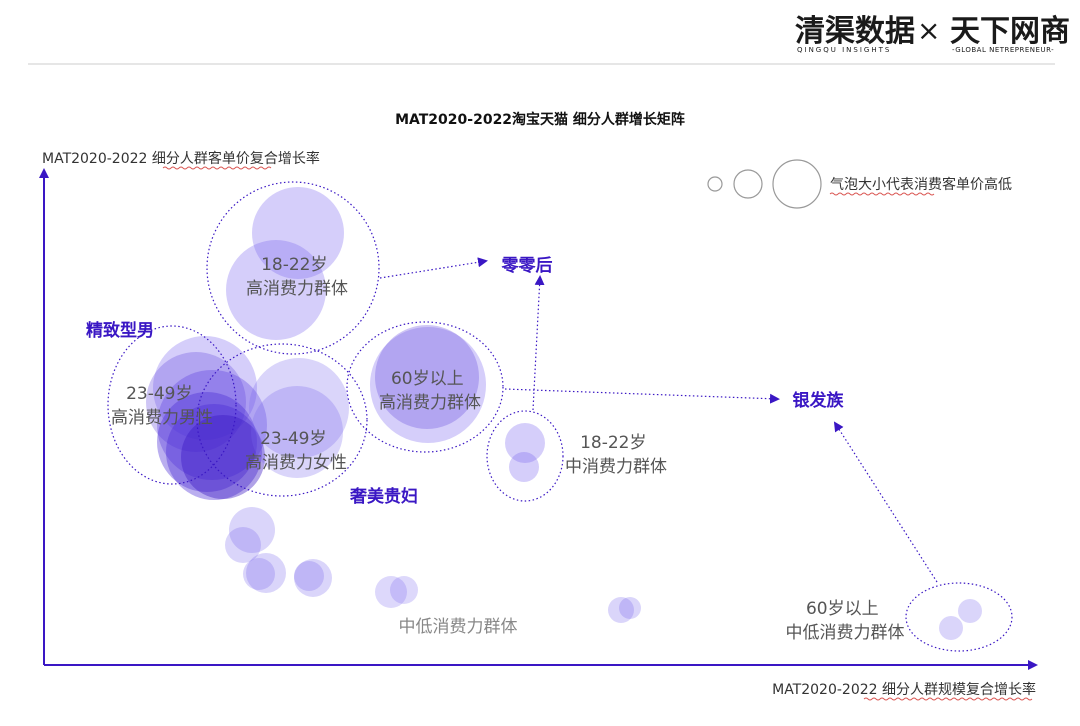 The height and width of the screenshot is (726, 1080). What do you see at coordinates (296, 451) in the screenshot?
I see `label-female: 23-49岁 高消费力女性` at bounding box center [296, 451].